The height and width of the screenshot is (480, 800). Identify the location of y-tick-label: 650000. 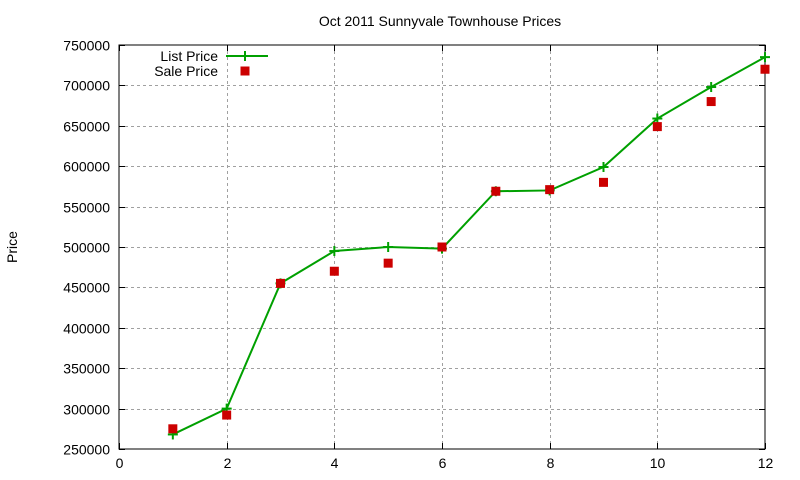
(86, 127).